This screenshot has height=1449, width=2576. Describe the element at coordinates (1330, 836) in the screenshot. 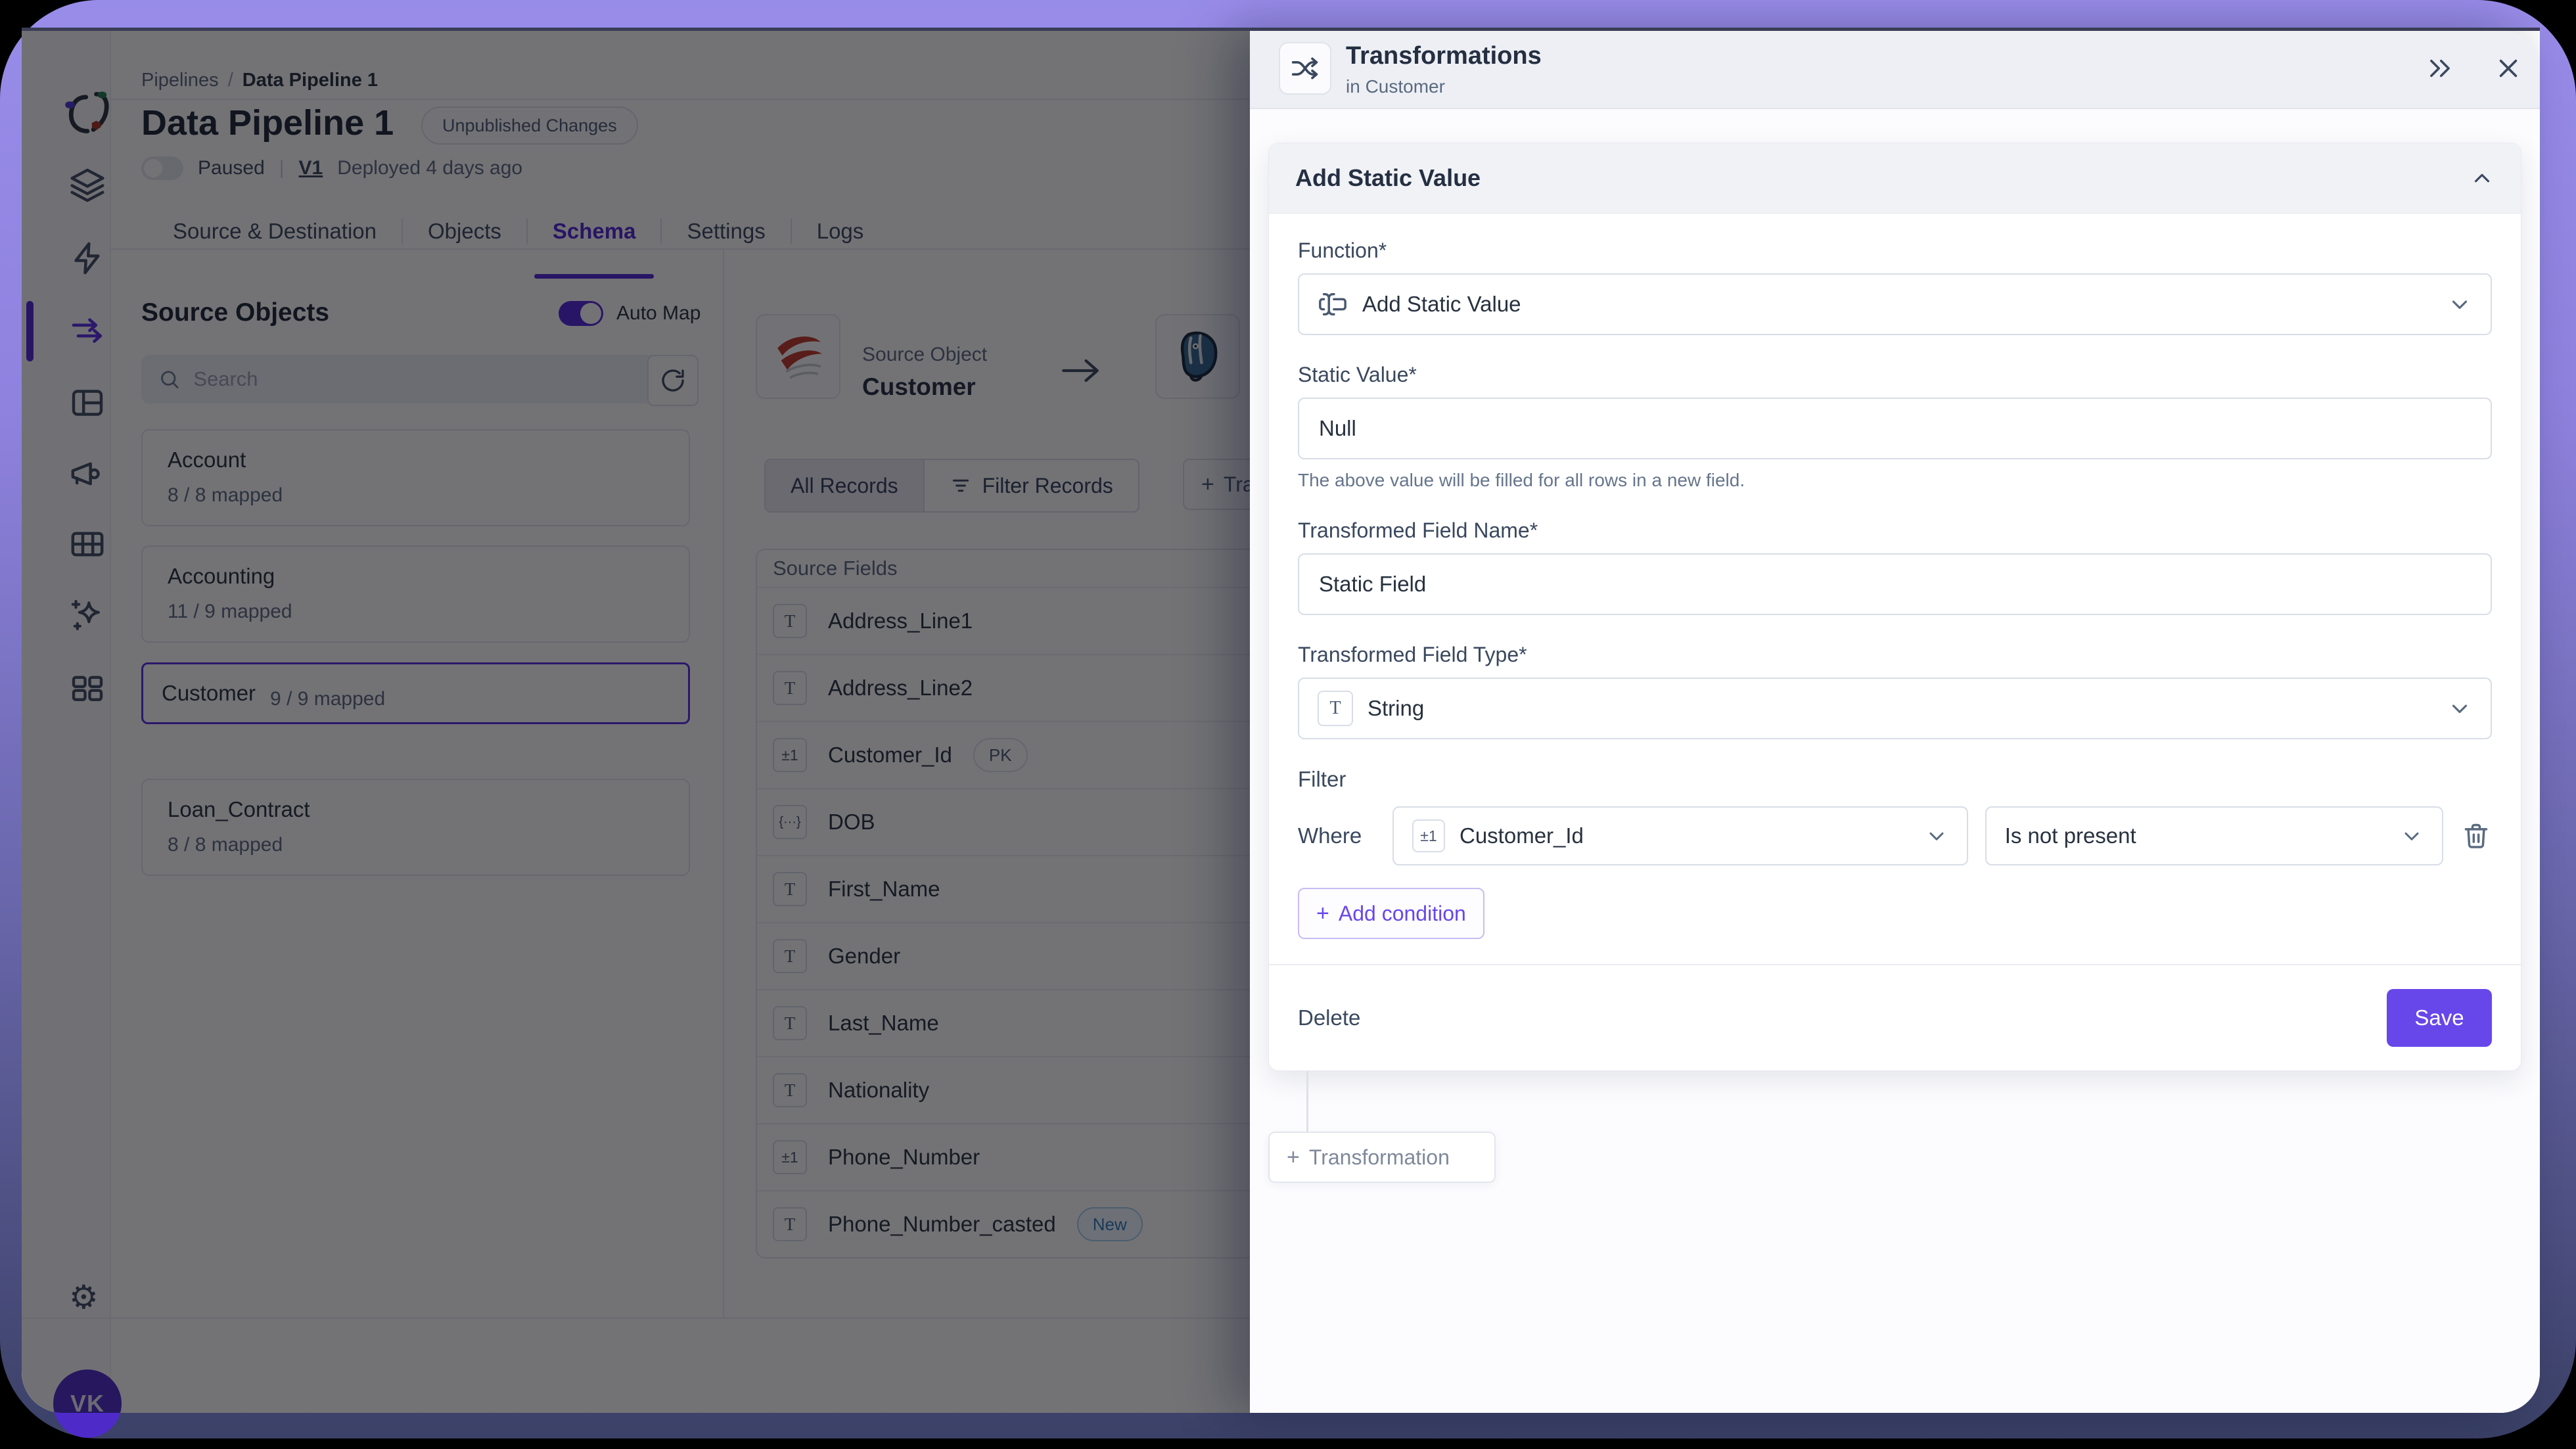

I see `where-label: Where` at that location.